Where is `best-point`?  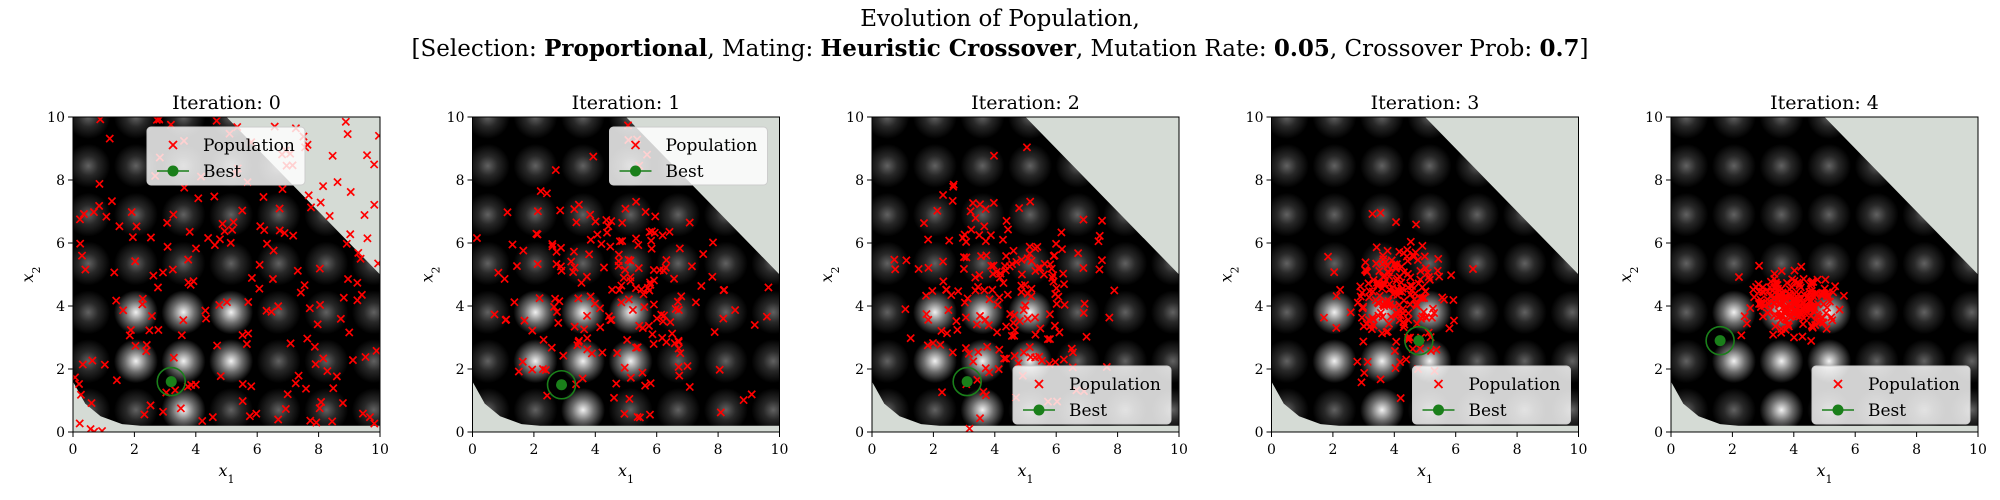 best-point is located at coordinates (967, 382).